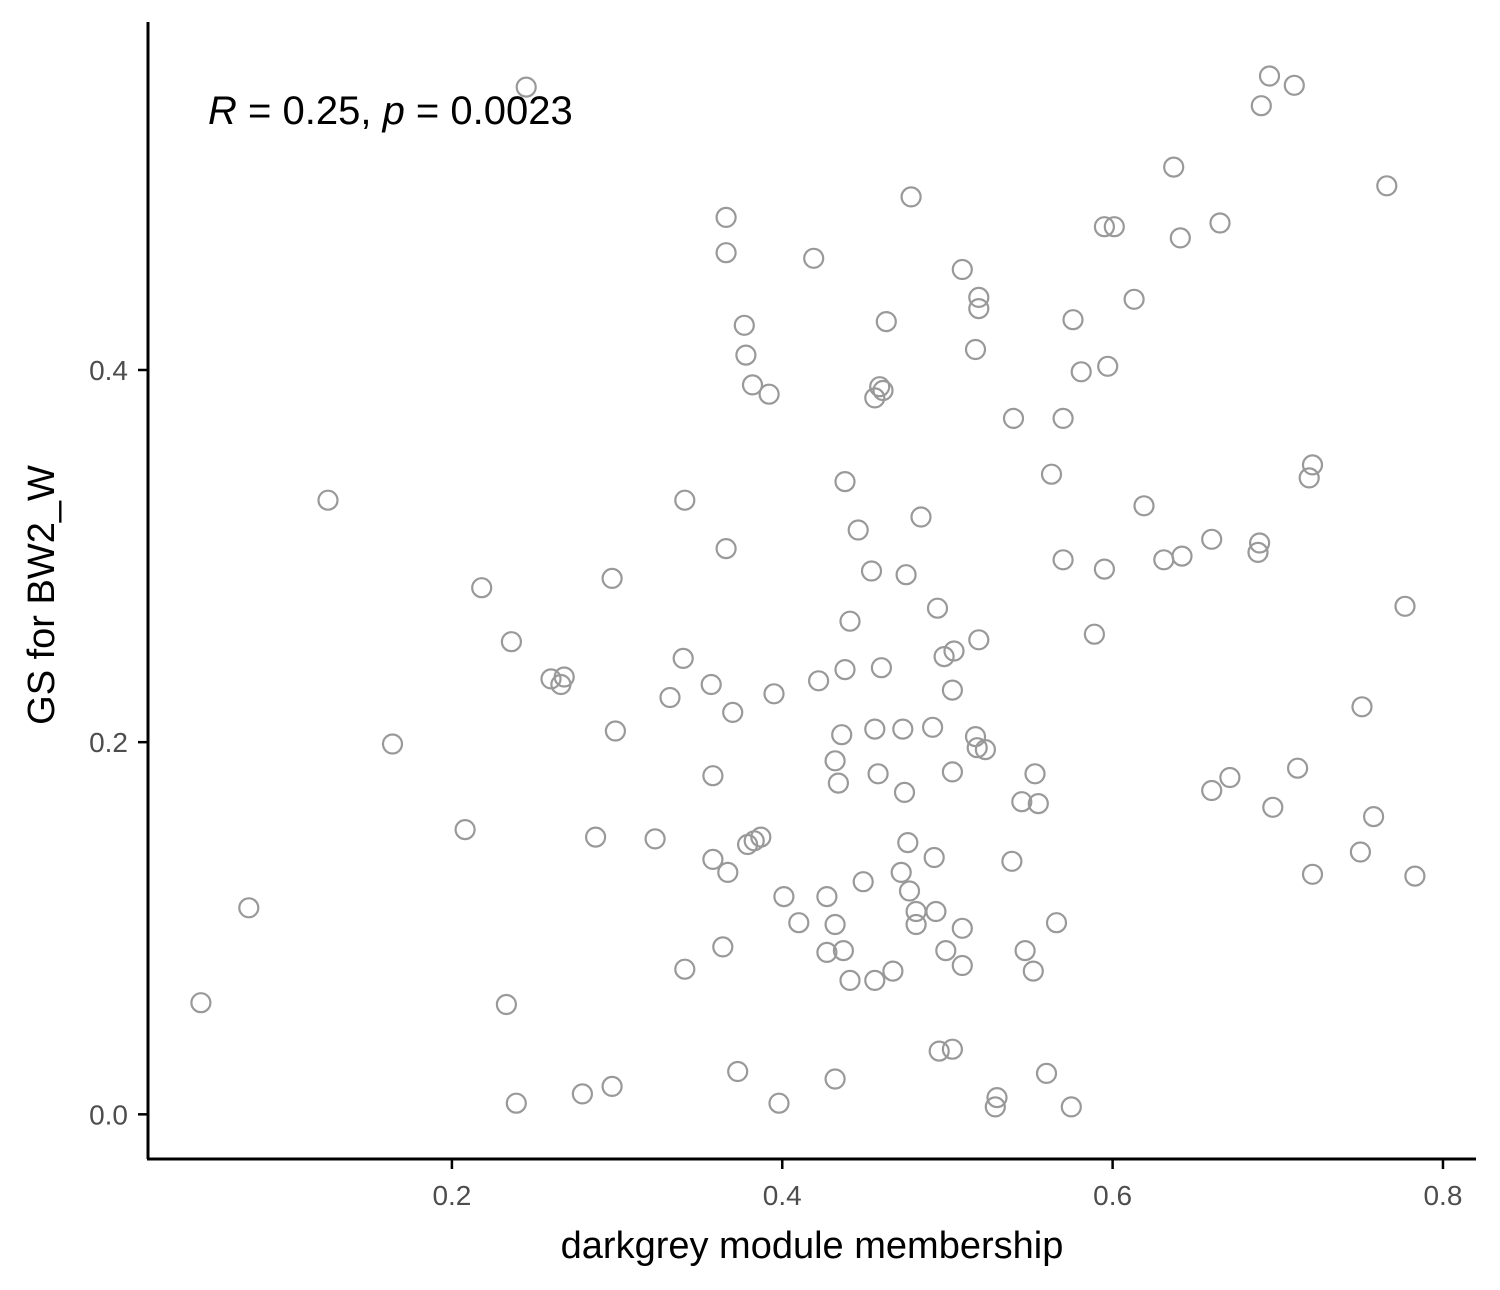 The height and width of the screenshot is (1290, 1500). What do you see at coordinates (108, 370) in the screenshot?
I see `y-tick-label: 0.4` at bounding box center [108, 370].